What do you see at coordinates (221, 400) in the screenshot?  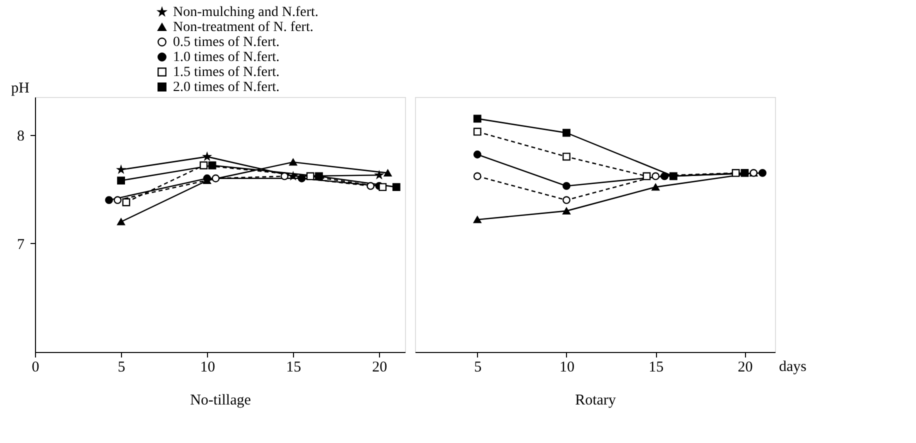 I see `x-axis-title: No-tillage` at bounding box center [221, 400].